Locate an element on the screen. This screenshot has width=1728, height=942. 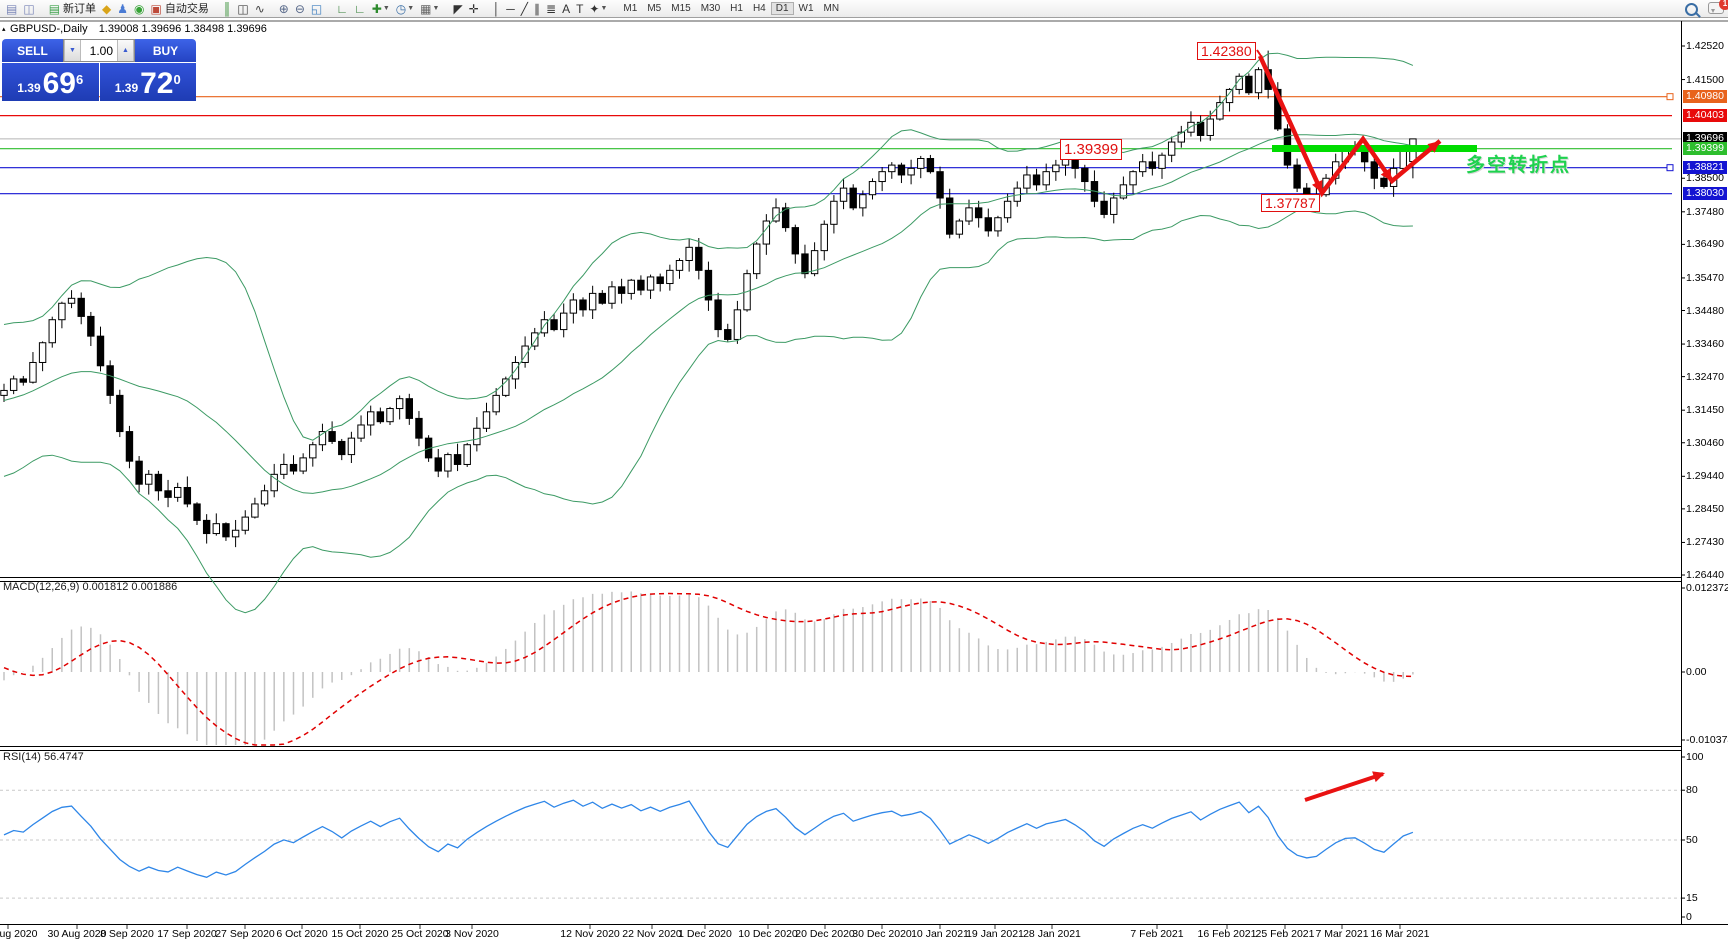
buy-price-small: 1.39 is located at coordinates (126, 88).